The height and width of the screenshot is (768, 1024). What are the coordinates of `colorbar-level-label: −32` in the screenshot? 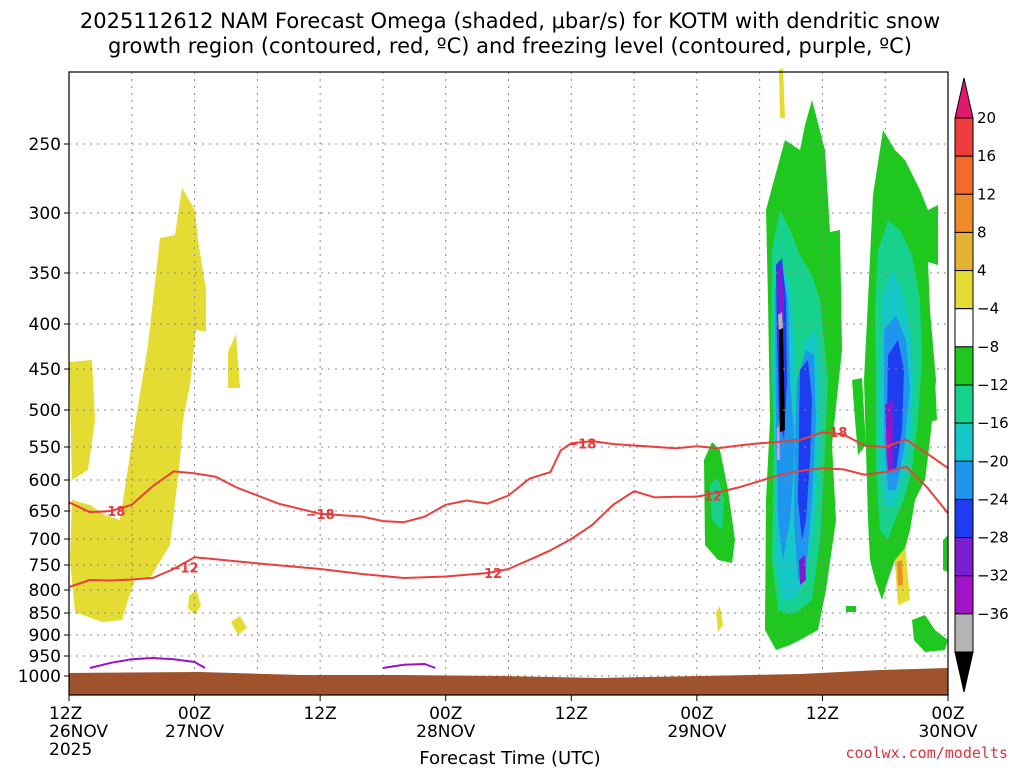 It's located at (993, 576).